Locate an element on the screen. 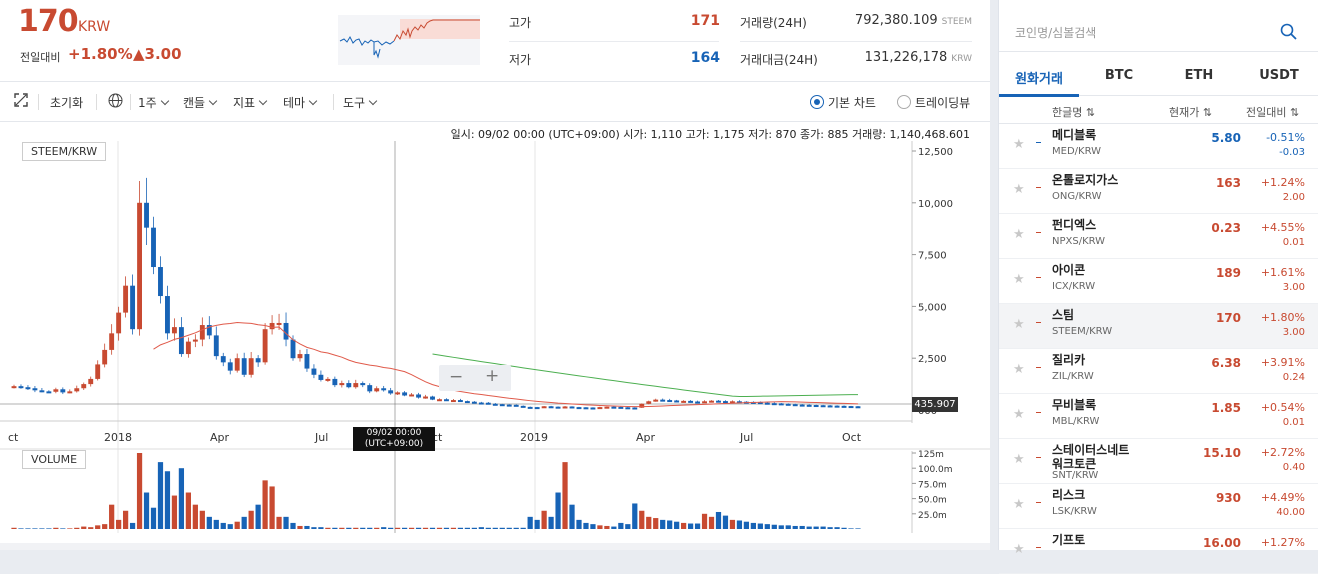 The image size is (1318, 574). market-row: ★ 온톨로지가스 ONG/KRW 163 +1.24% 2.00 is located at coordinates (1158, 191).